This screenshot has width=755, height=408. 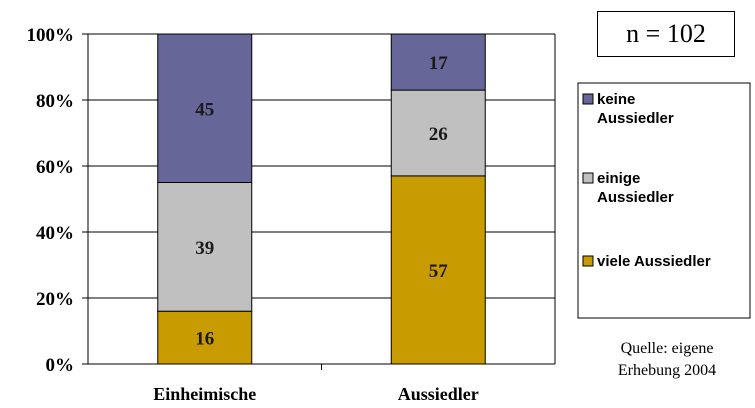 I want to click on data-label: 16, so click(x=204, y=339).